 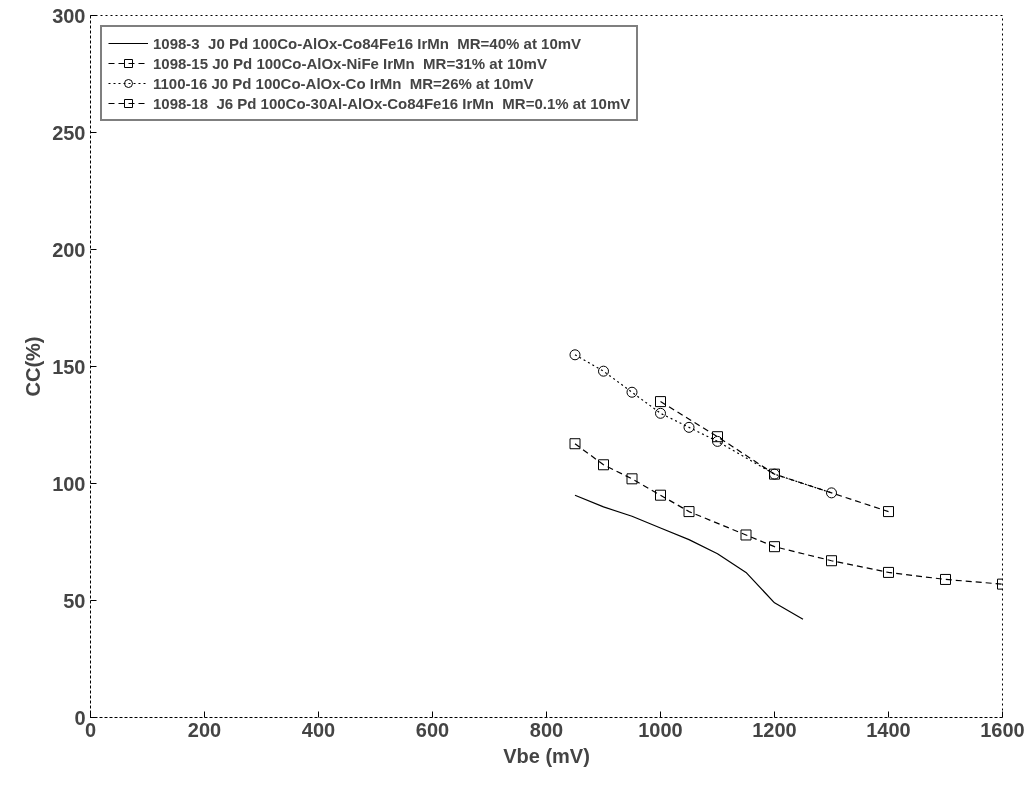 What do you see at coordinates (546, 755) in the screenshot?
I see `x-axis-title: Vbe (mV)` at bounding box center [546, 755].